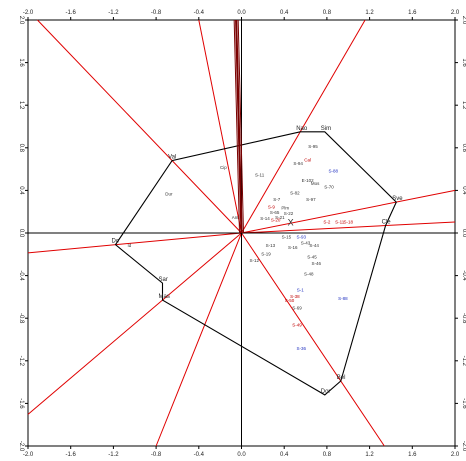  I want to click on y-tick-label-right: 0.0, so click(463, 233).